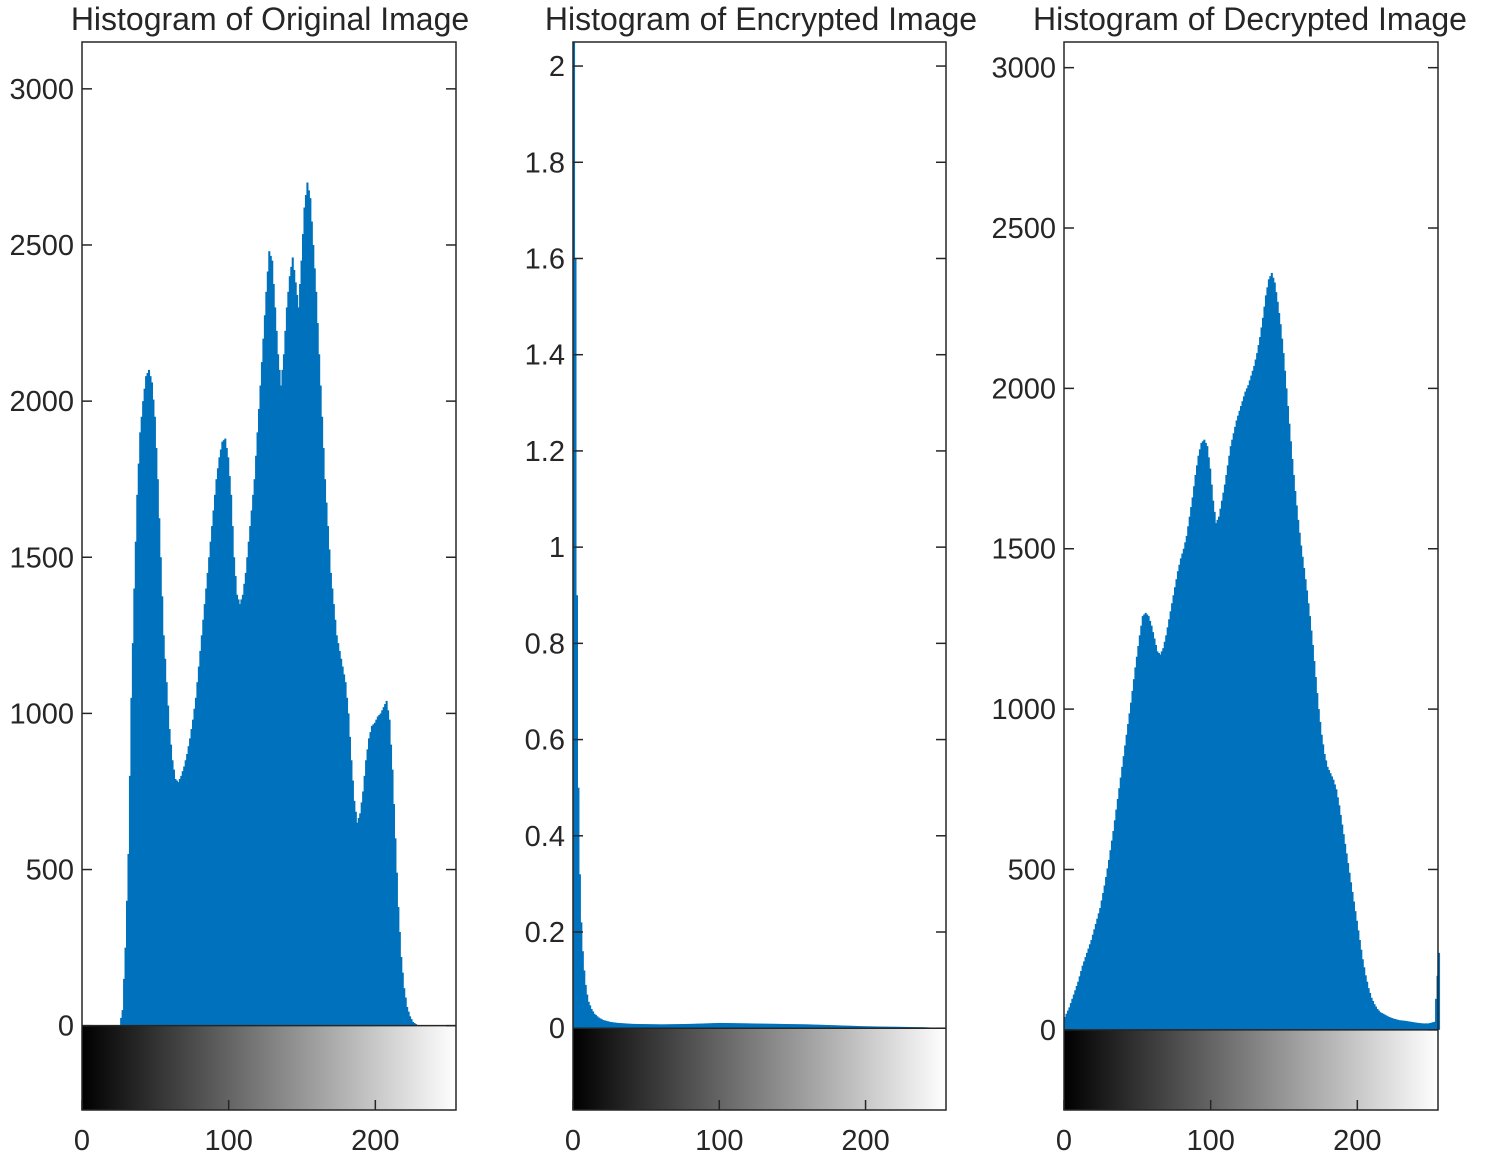 This screenshot has width=1501, height=1155. What do you see at coordinates (545, 644) in the screenshot?
I see `y-tick-label: 0.8` at bounding box center [545, 644].